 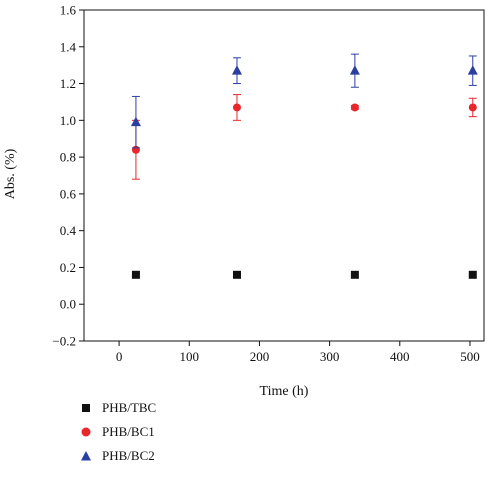 What do you see at coordinates (260, 356) in the screenshot?
I see `x-tick-label: 200` at bounding box center [260, 356].